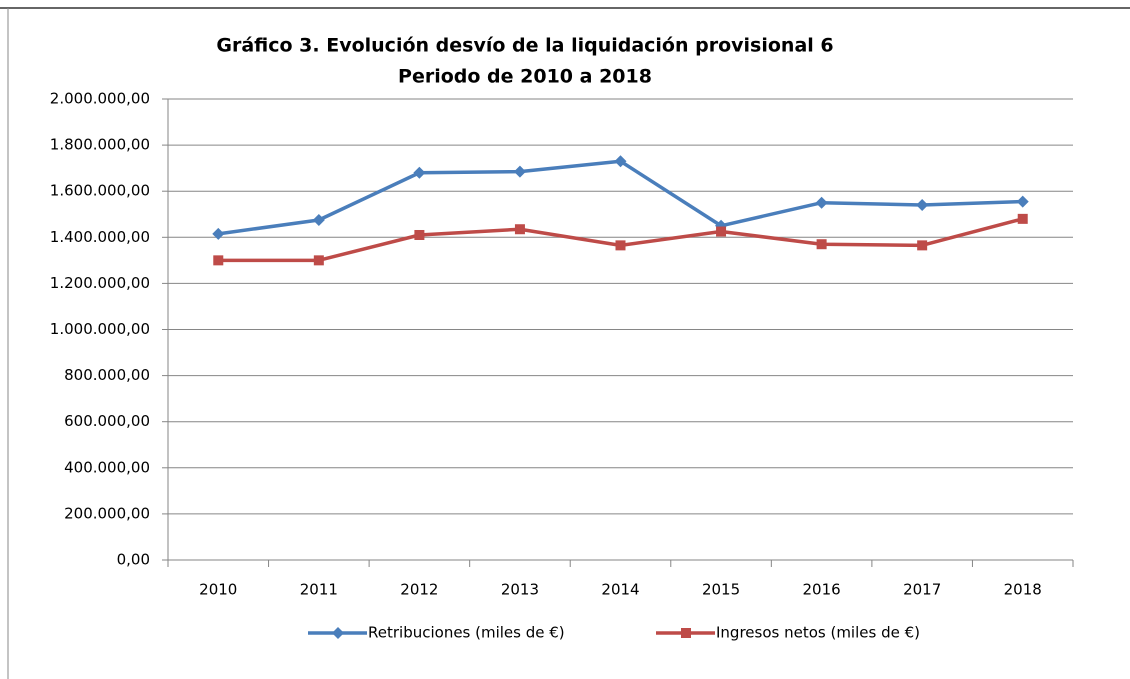 Image resolution: width=1130 pixels, height=679 pixels. Describe the element at coordinates (100, 99) in the screenshot. I see `y-tick-label: 2.000.000,00` at that location.